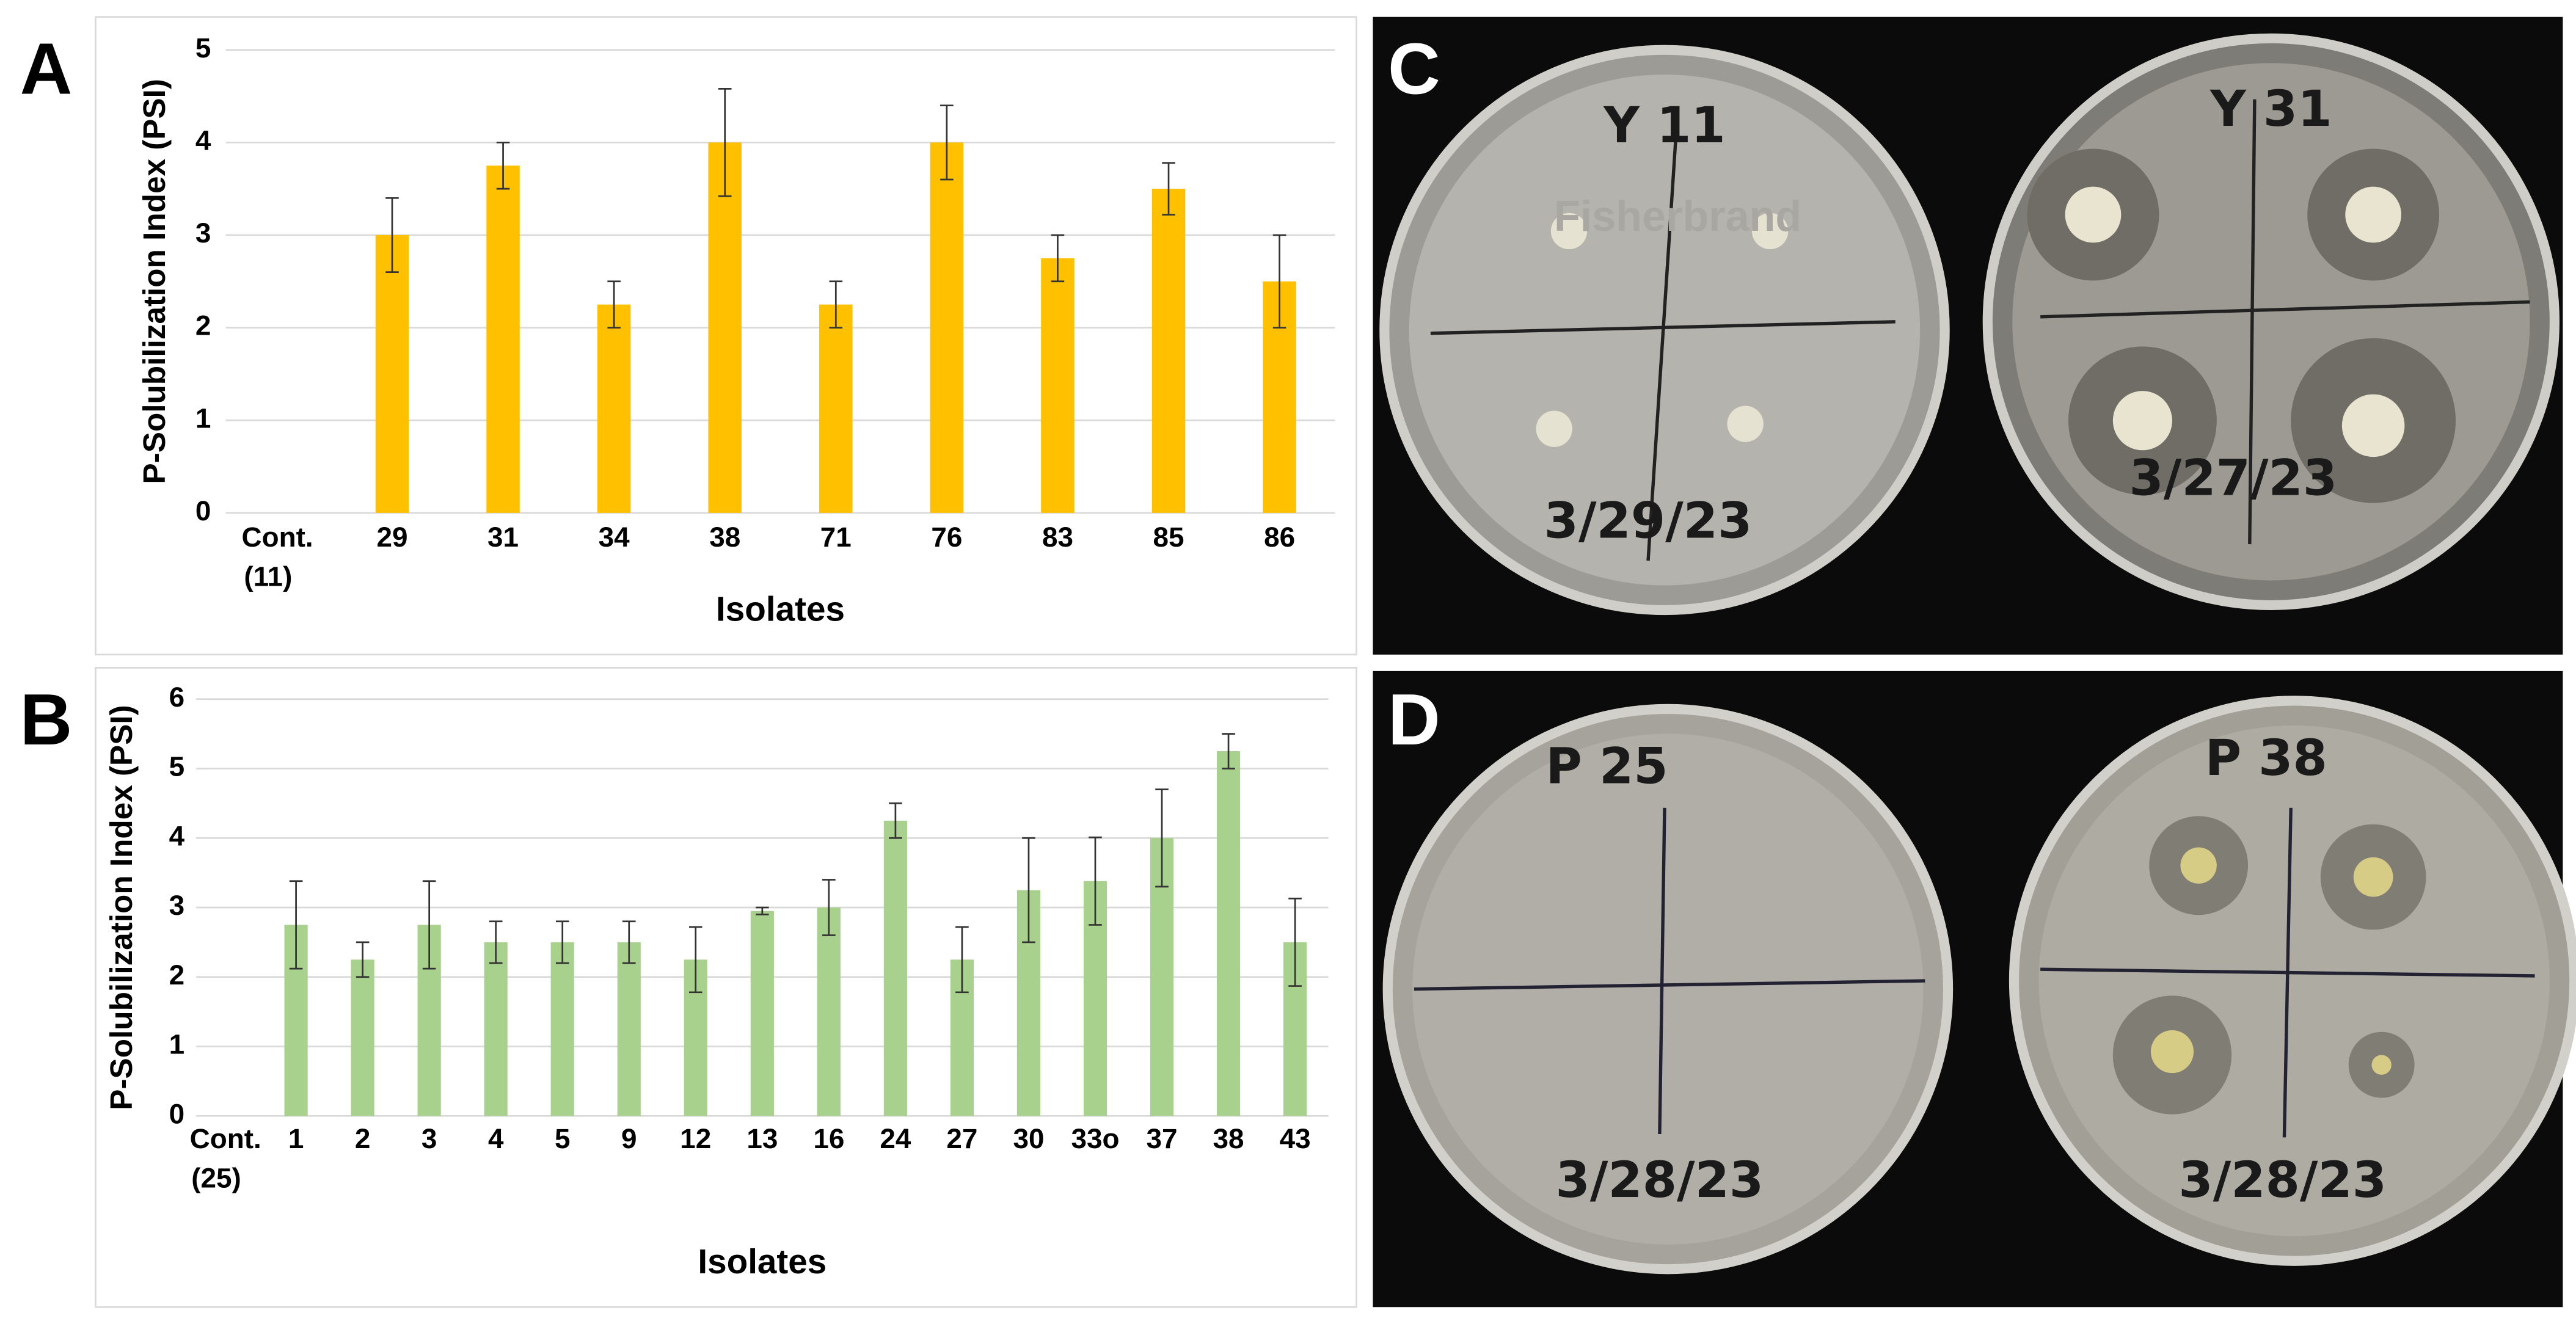 The height and width of the screenshot is (1324, 2576). Describe the element at coordinates (1095, 1138) in the screenshot. I see `x-tick-label: 33o` at that location.